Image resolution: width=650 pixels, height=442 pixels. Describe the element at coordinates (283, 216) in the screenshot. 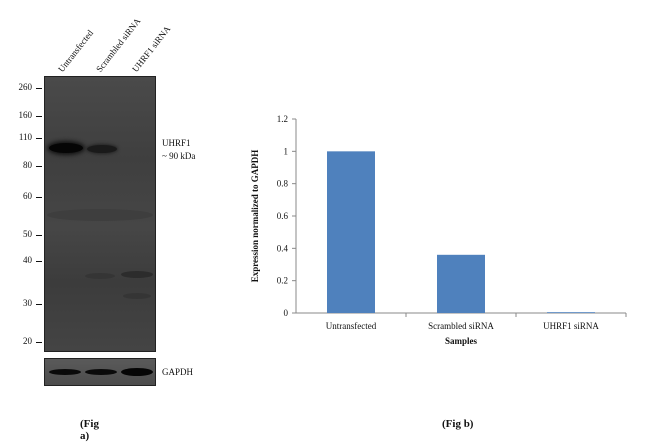

I see `y-tick-label: 0.6` at that location.